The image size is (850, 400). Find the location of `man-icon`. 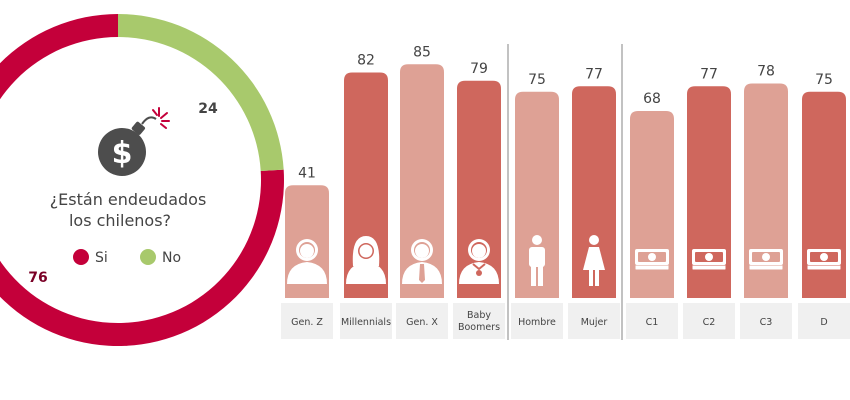

man-icon is located at coordinates (537, 260).